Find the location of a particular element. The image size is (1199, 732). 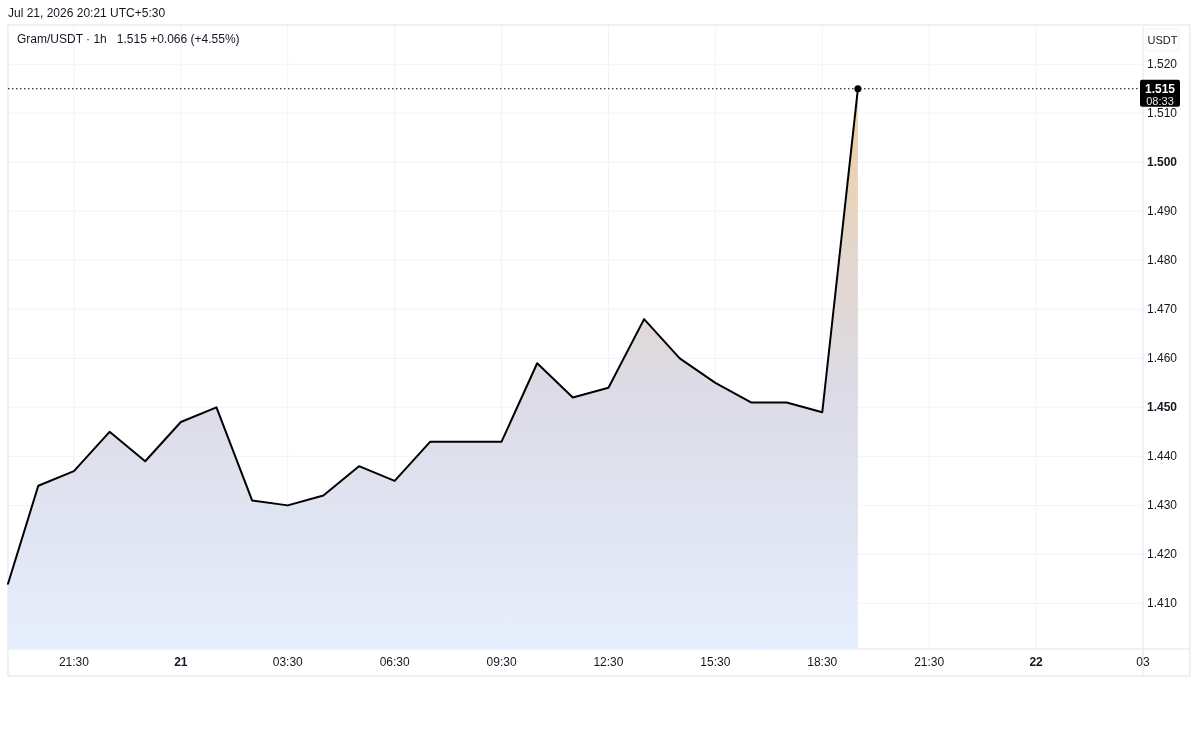

x-tick-label: 03 is located at coordinates (1143, 662).